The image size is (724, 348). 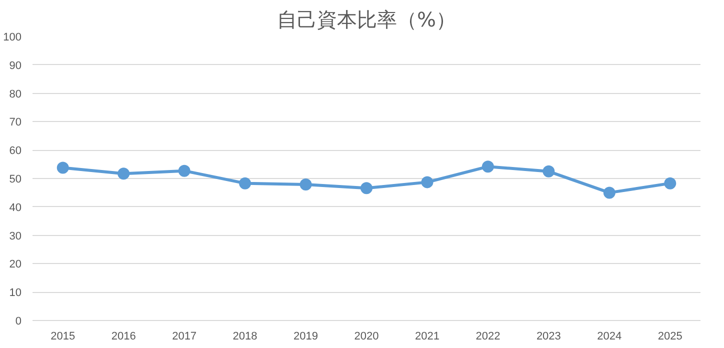 I want to click on y-tick-label: 10, so click(x=15, y=293).